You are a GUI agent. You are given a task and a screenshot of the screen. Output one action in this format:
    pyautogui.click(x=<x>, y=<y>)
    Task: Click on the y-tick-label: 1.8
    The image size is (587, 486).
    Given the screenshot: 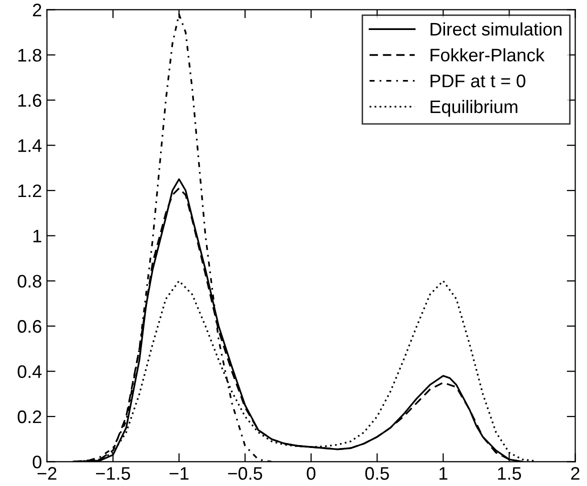 What is the action you would take?
    pyautogui.click(x=30, y=55)
    